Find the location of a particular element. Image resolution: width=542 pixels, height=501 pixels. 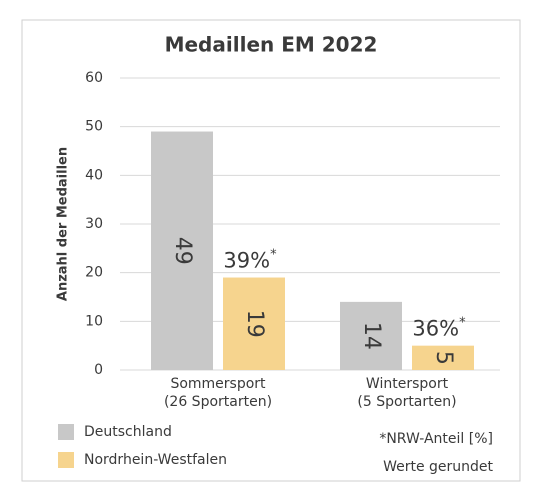

annotation: 39%* is located at coordinates (250, 260).